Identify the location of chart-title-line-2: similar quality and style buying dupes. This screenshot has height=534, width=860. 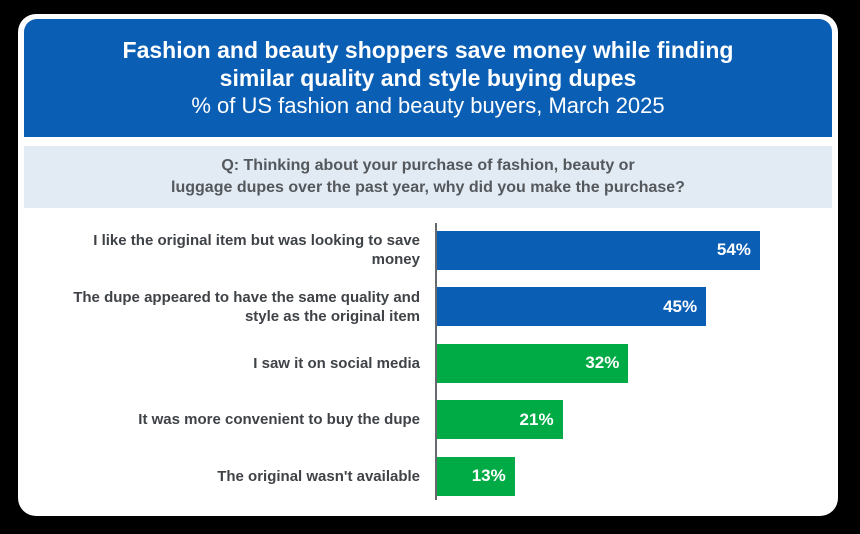
(428, 78).